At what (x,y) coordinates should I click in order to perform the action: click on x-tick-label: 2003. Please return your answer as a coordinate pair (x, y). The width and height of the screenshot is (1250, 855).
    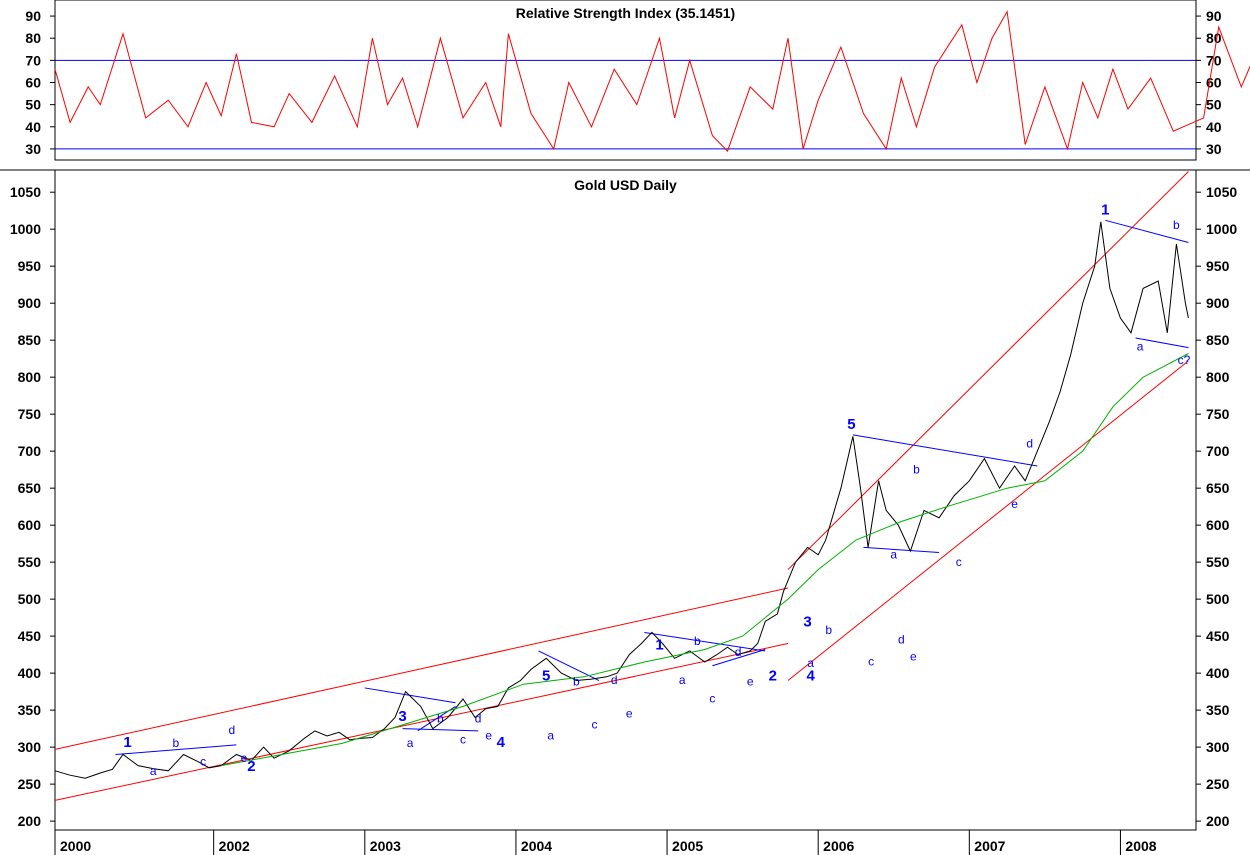
    Looking at the image, I should click on (385, 846).